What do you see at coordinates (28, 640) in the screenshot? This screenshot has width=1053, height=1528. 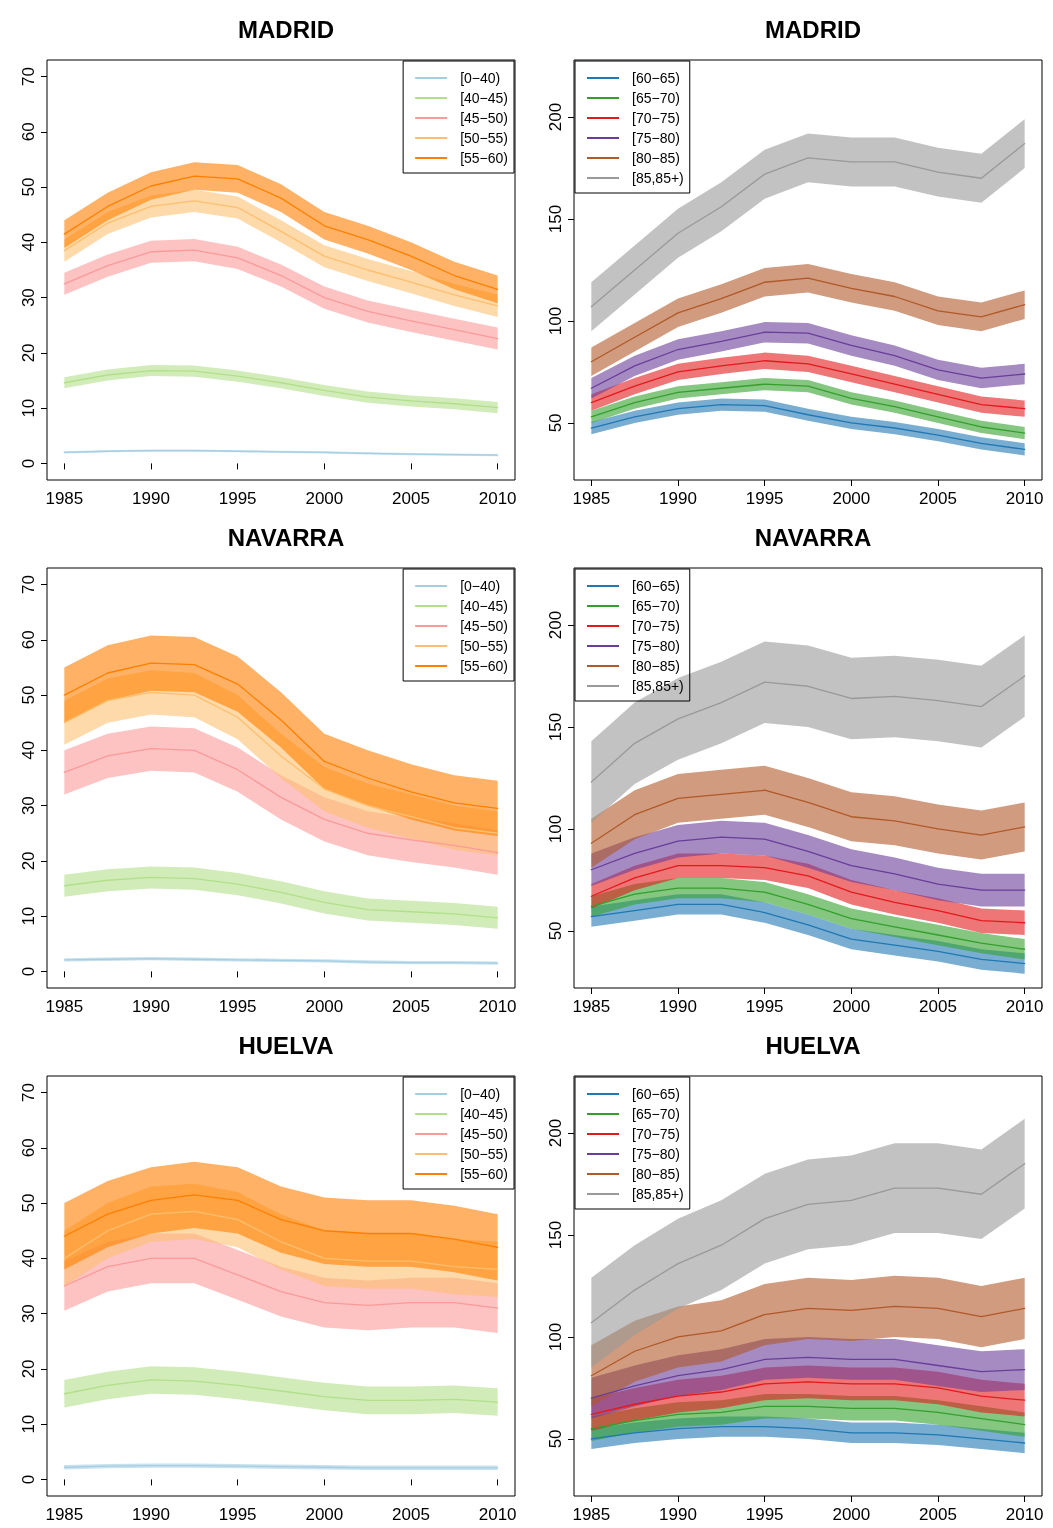 I see `y-tick-label: 60` at bounding box center [28, 640].